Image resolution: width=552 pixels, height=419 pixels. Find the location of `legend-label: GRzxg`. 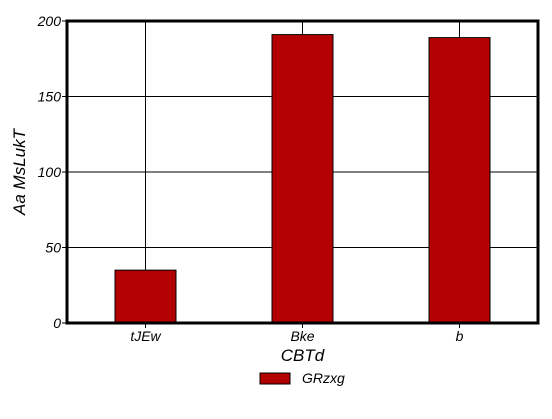

legend-label: GRzxg is located at coordinates (323, 378).